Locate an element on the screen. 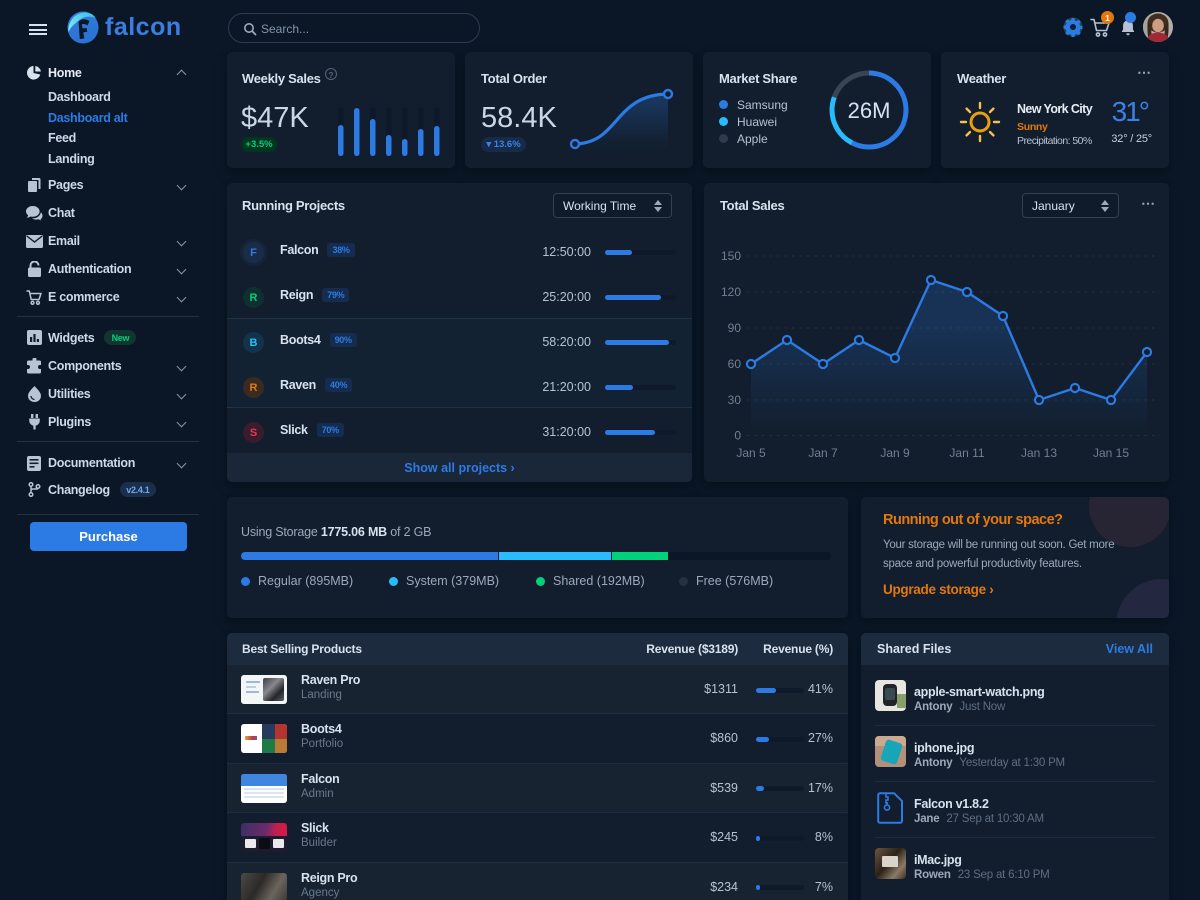 The height and width of the screenshot is (900, 1200). svg-text: 150 is located at coordinates (731, 256).